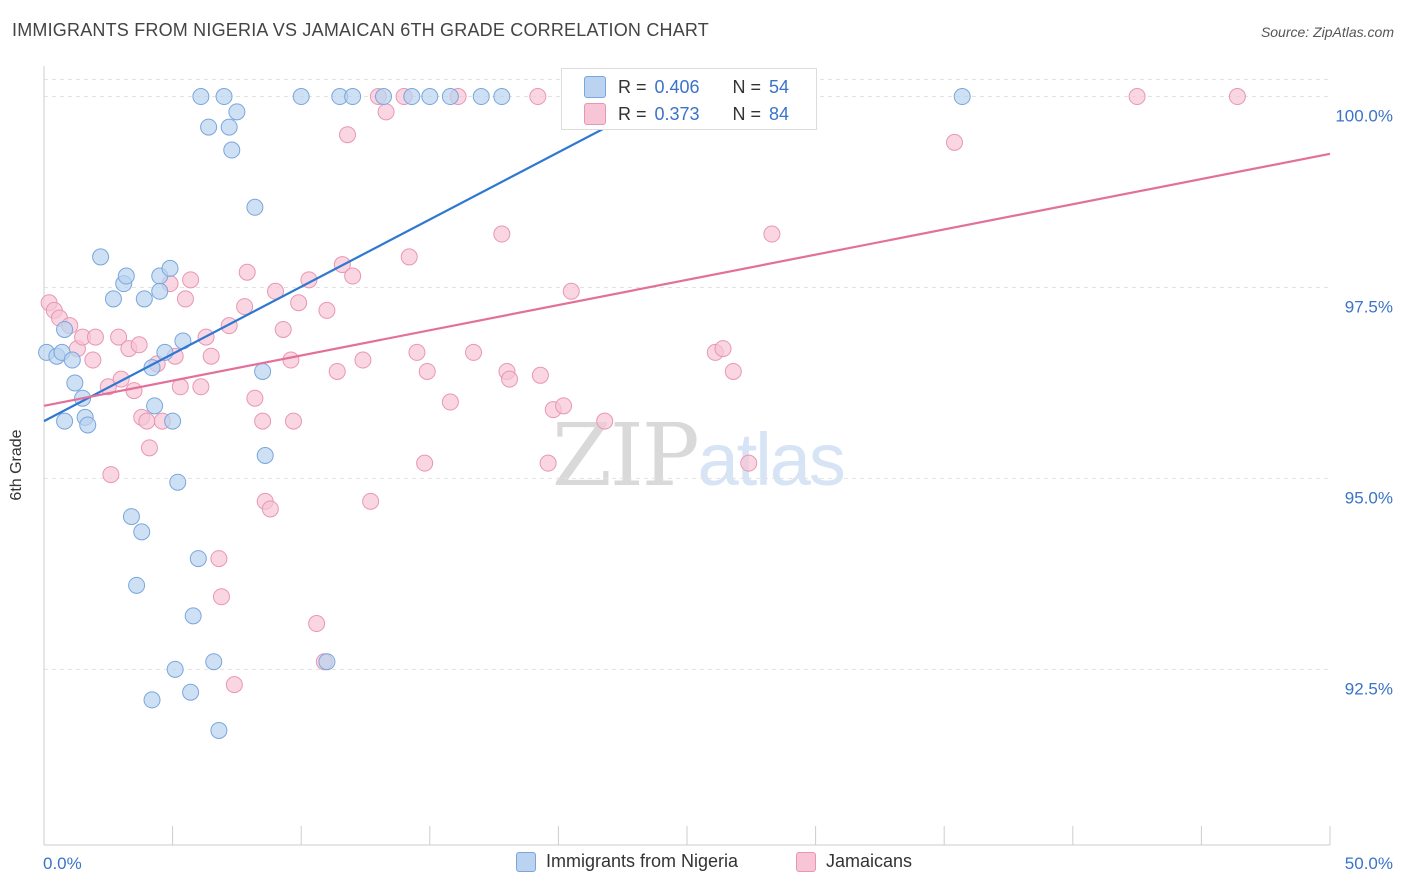 This screenshot has height=892, width=1406. I want to click on y-tick-label: 100.0%, so click(1364, 116).